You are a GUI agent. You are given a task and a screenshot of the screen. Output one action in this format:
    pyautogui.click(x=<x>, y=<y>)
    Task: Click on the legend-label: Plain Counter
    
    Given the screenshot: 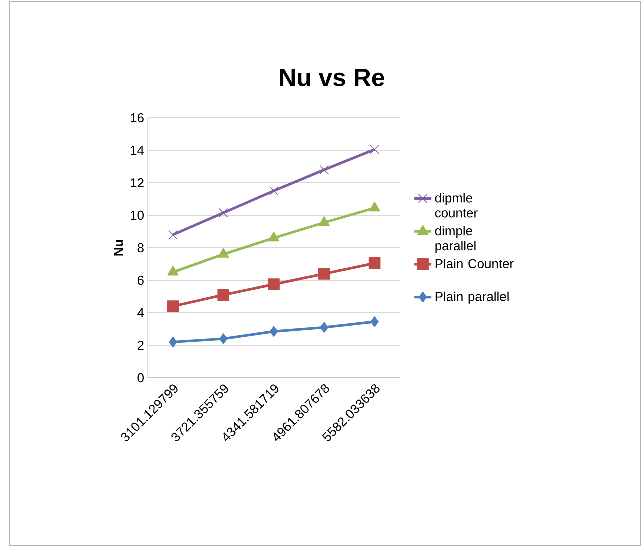 What is the action you would take?
    pyautogui.click(x=475, y=263)
    